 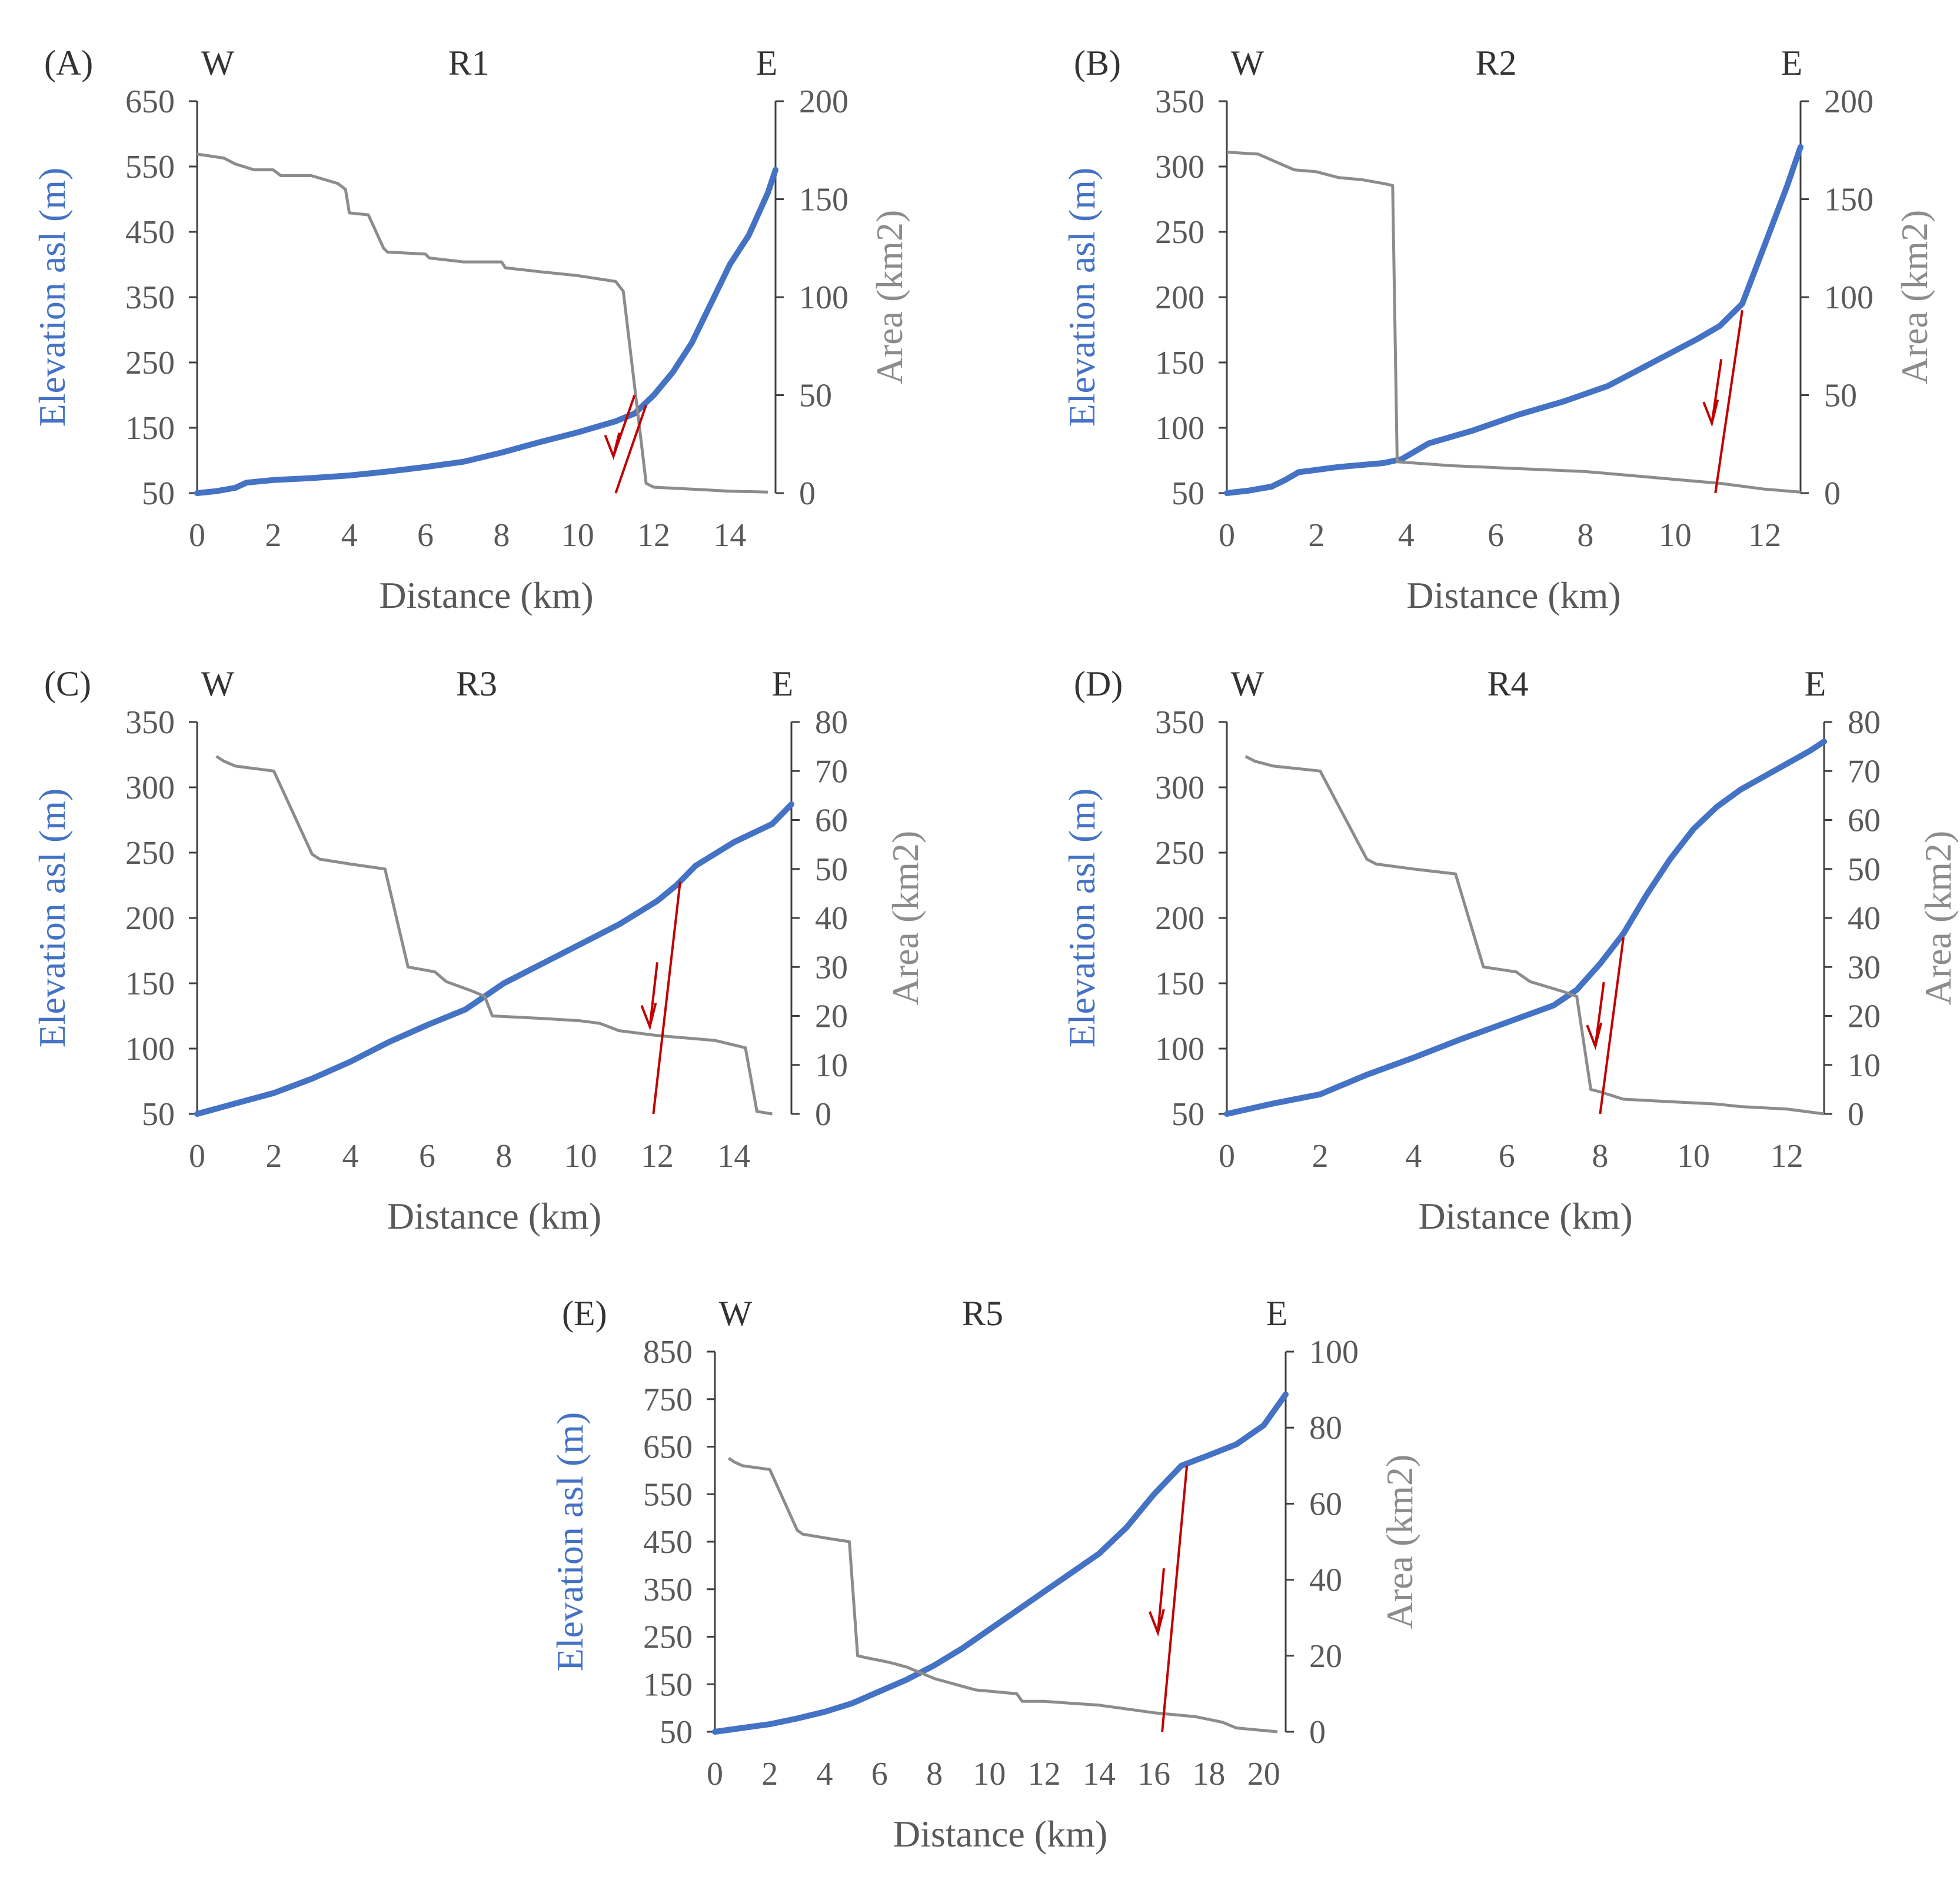 What do you see at coordinates (1153, 1774) in the screenshot?
I see `x-tick-label: 16` at bounding box center [1153, 1774].